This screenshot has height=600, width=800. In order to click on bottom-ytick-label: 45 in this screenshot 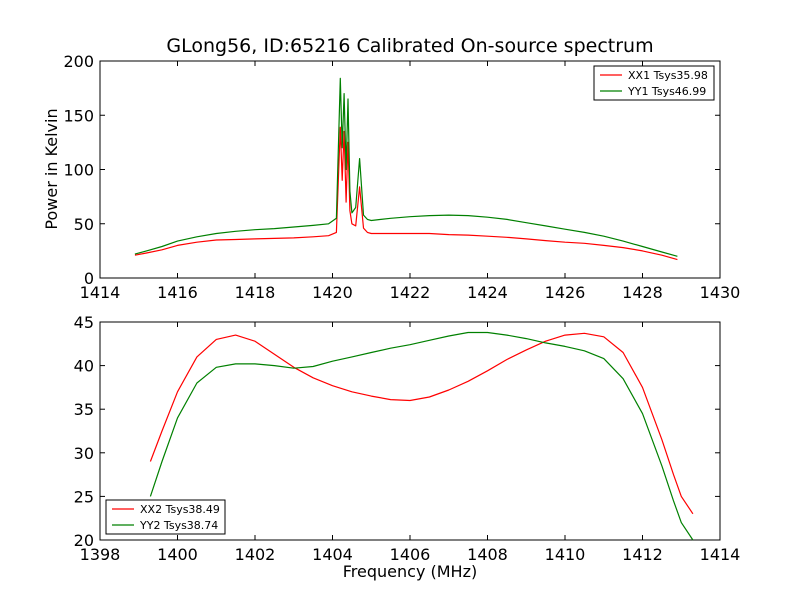, I will do `click(84, 322)`.